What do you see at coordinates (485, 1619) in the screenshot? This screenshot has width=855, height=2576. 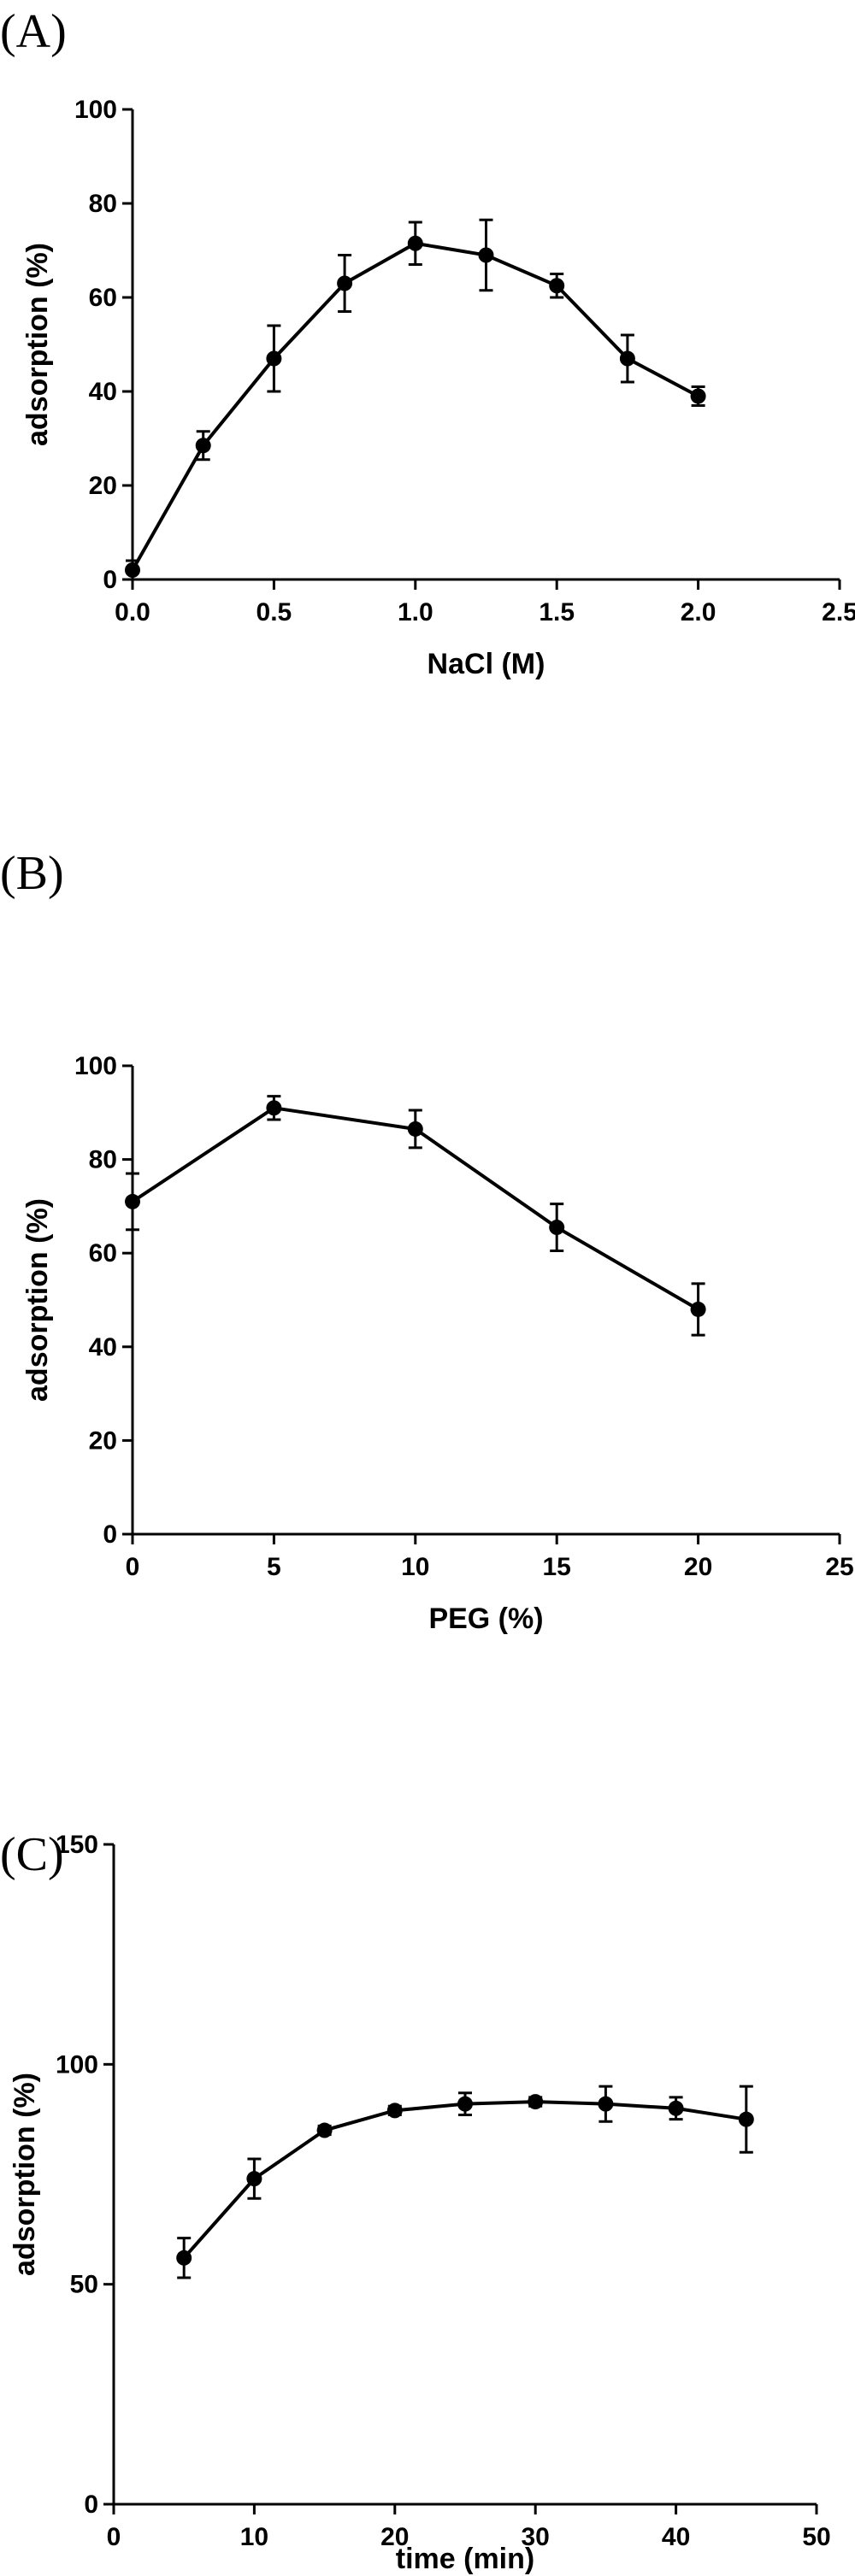 I see `x-axis-label: PEG (%)` at bounding box center [485, 1619].